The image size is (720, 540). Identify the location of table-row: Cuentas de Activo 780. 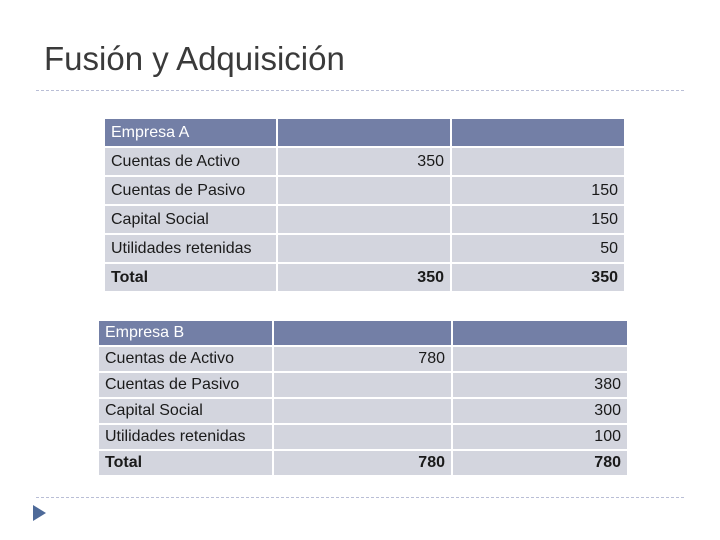
(363, 359).